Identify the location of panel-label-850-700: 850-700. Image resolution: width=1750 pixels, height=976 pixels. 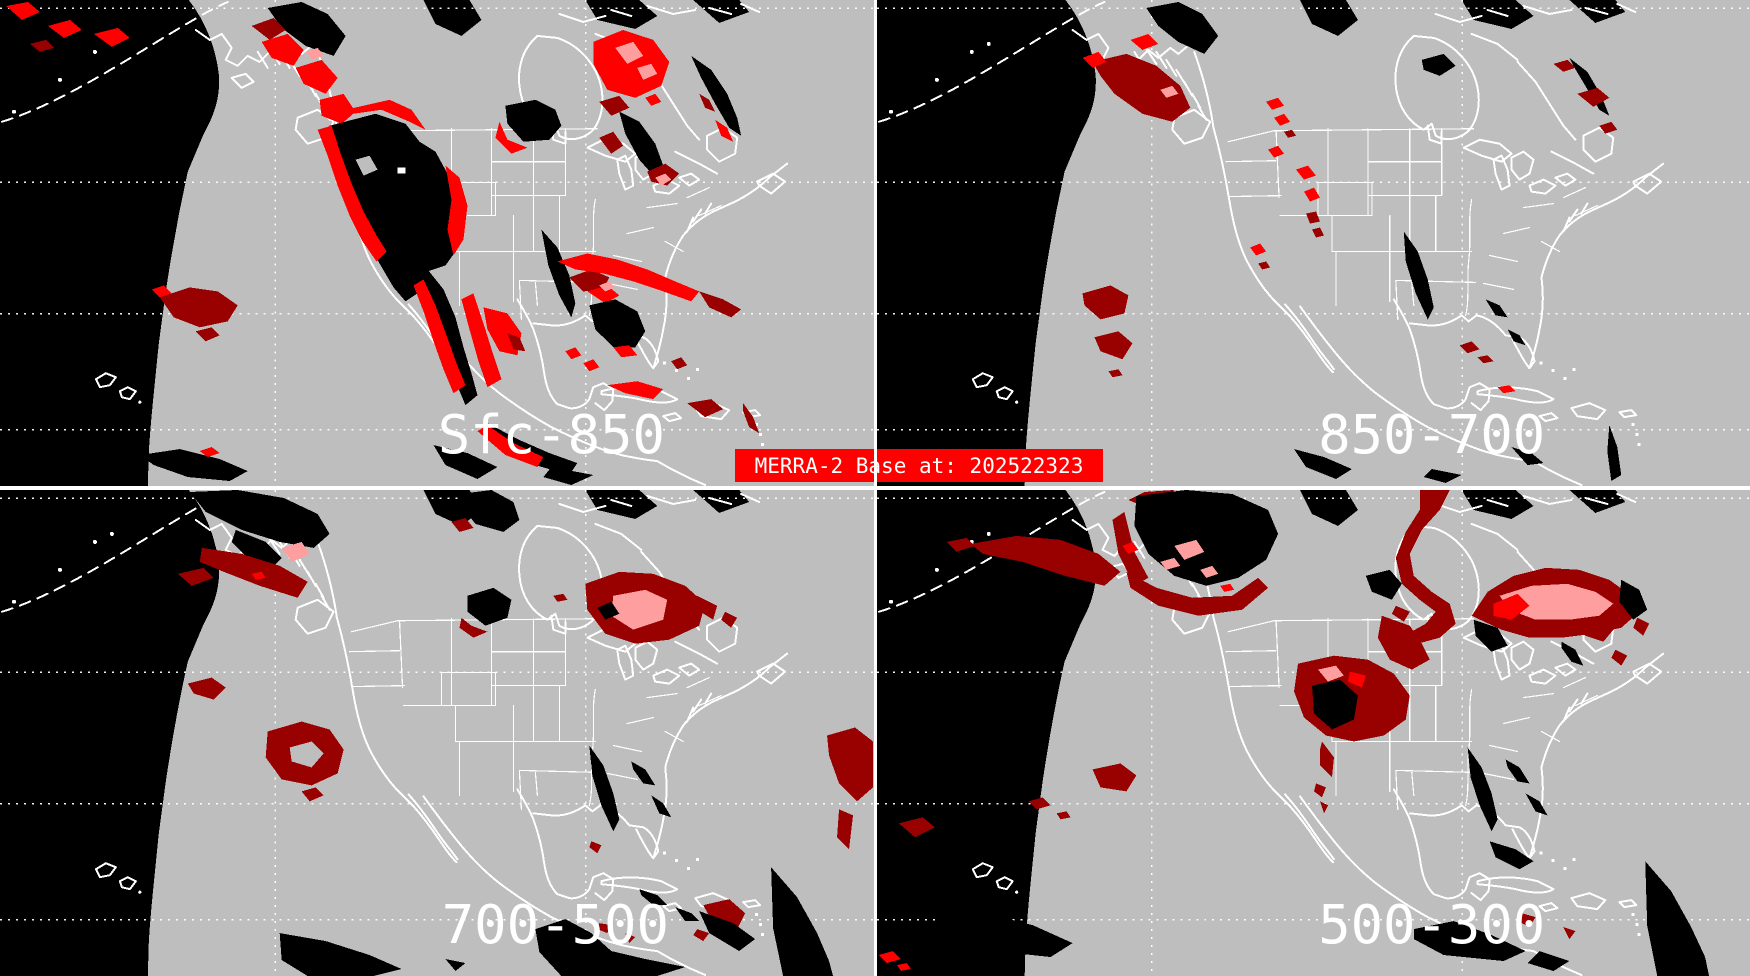
(1431, 434).